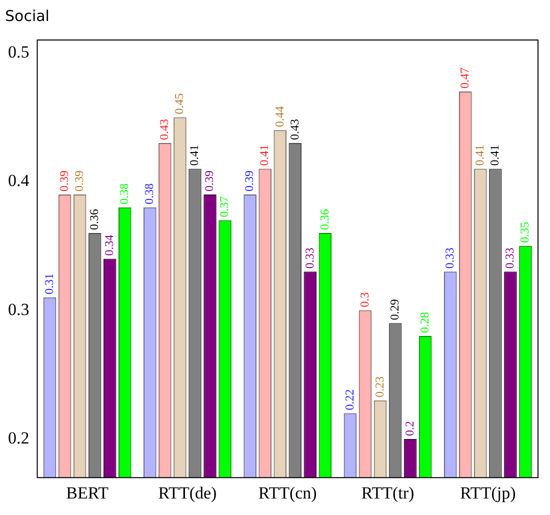  I want to click on data-label: 0.45, so click(179, 103).